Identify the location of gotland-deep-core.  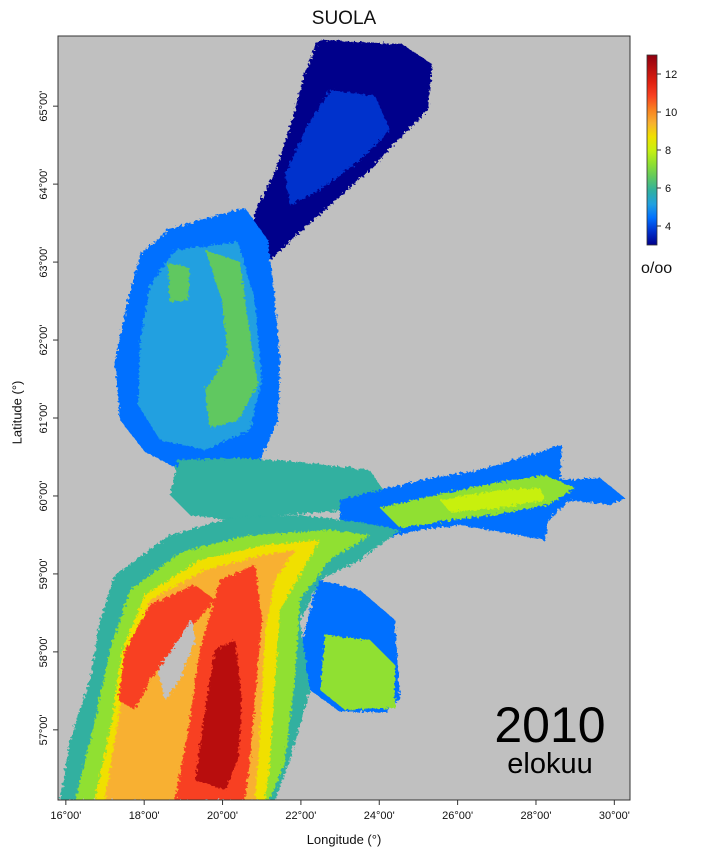
(218, 715).